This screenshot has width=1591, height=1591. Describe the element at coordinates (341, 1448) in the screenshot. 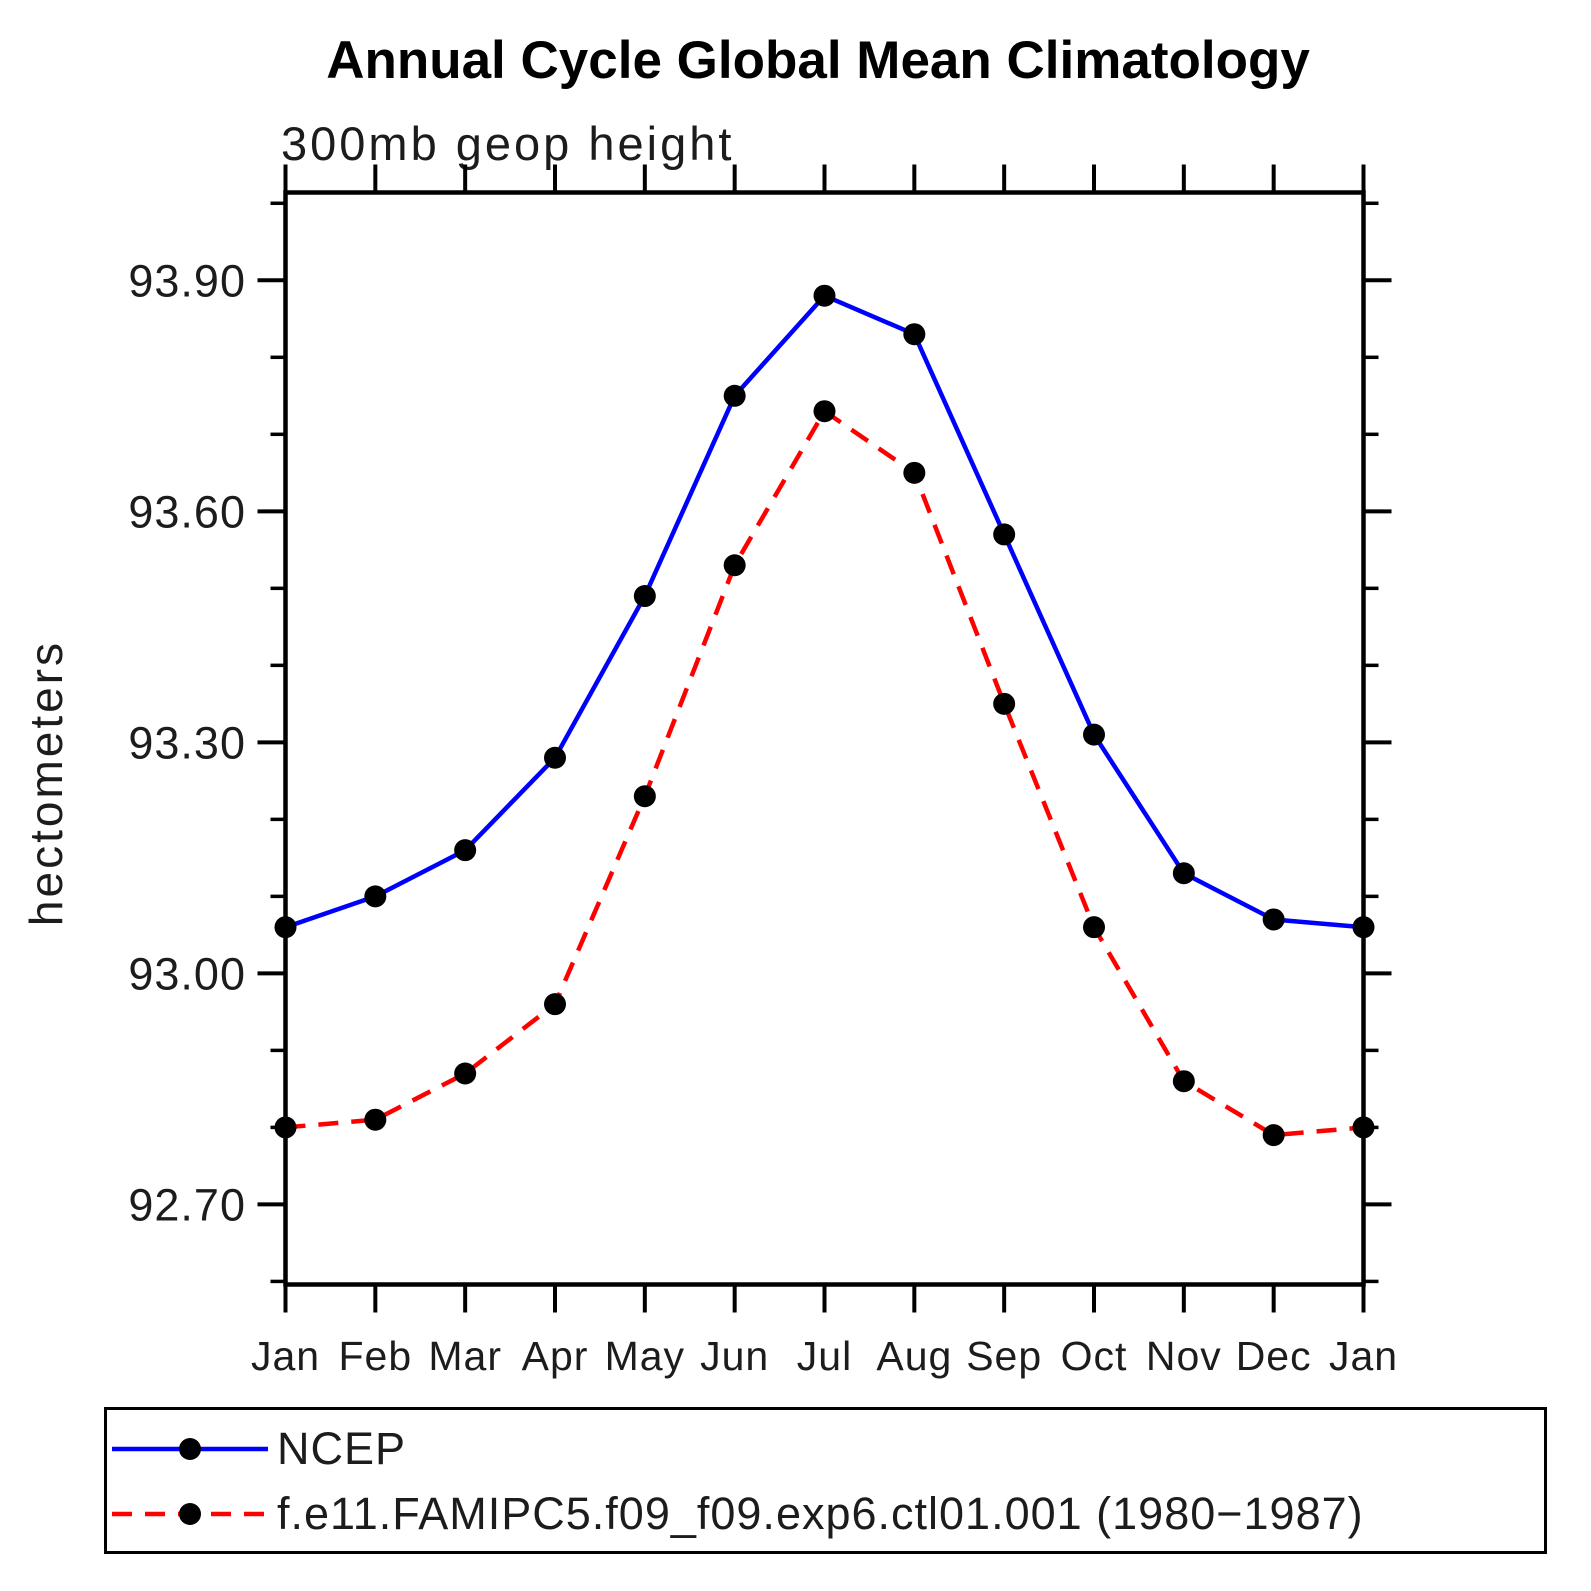

I see `legend-label-ncep: NCEP` at that location.